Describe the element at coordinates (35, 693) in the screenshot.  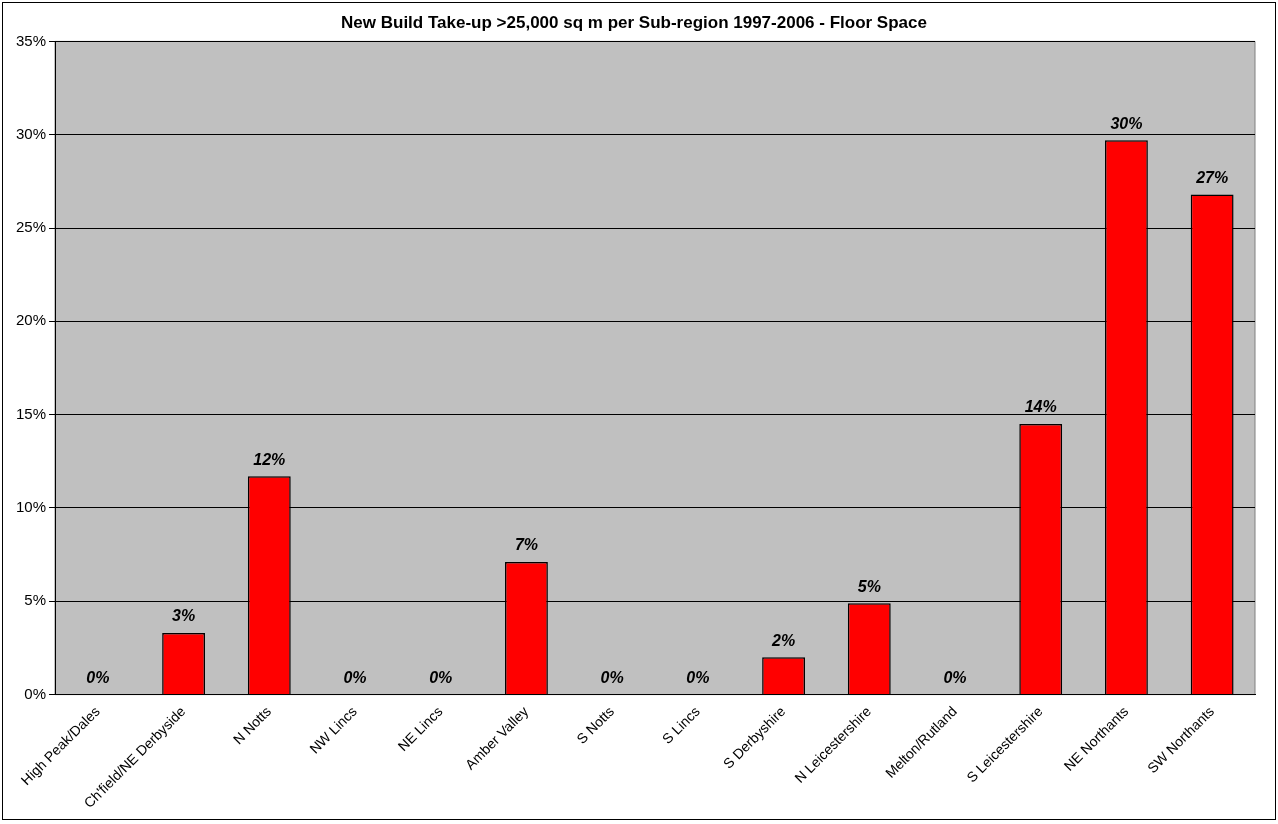
I see `y-tick-label: 0%` at that location.